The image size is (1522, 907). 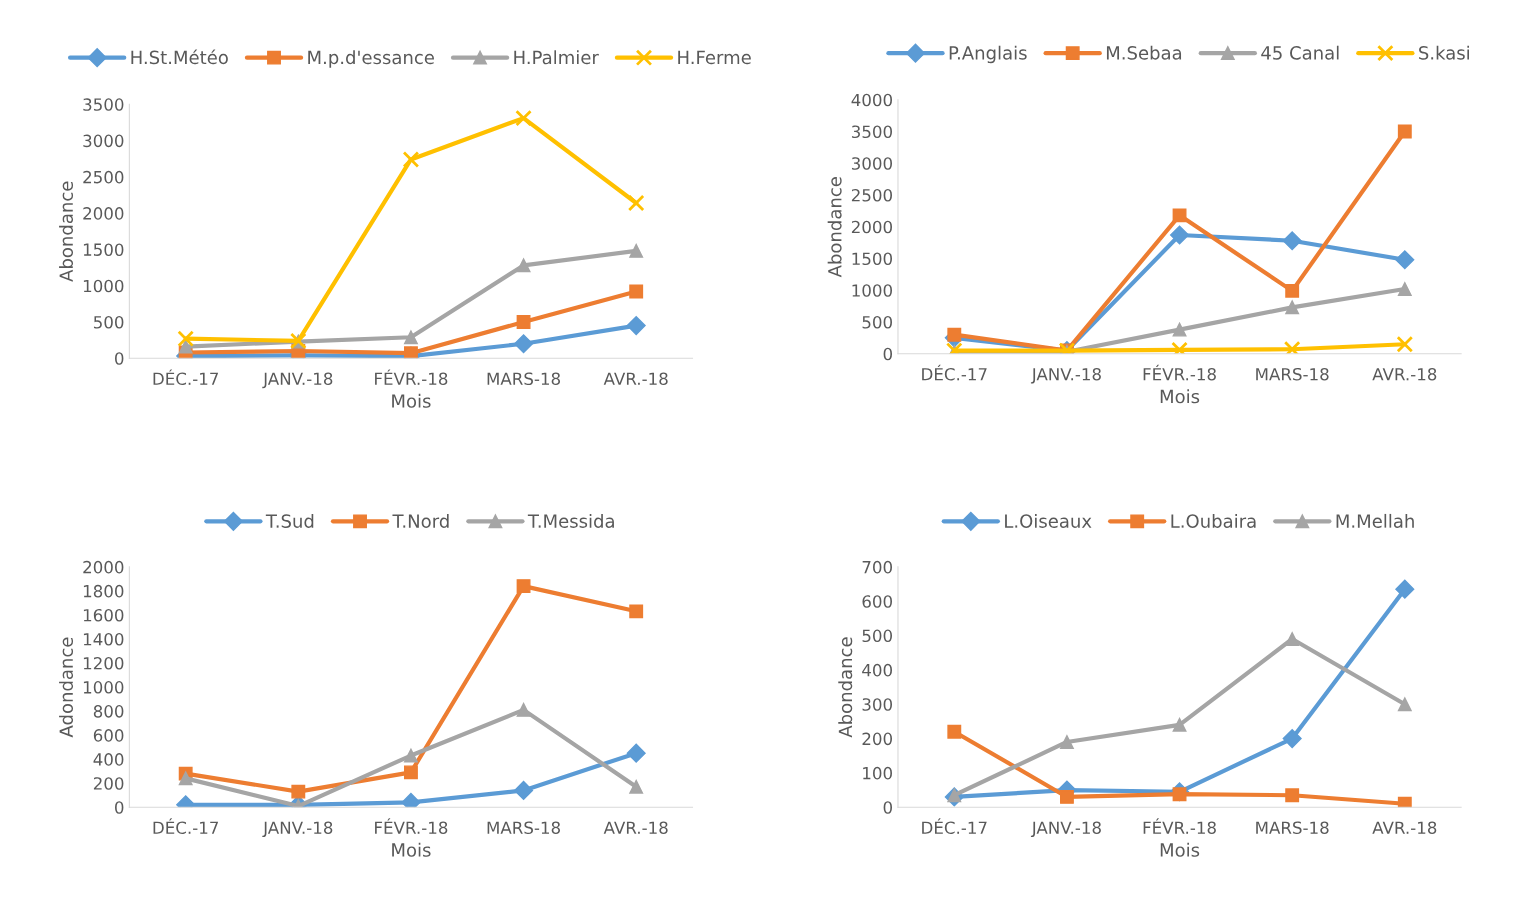 I want to click on legend-label: H.Palmier, so click(x=556, y=57).